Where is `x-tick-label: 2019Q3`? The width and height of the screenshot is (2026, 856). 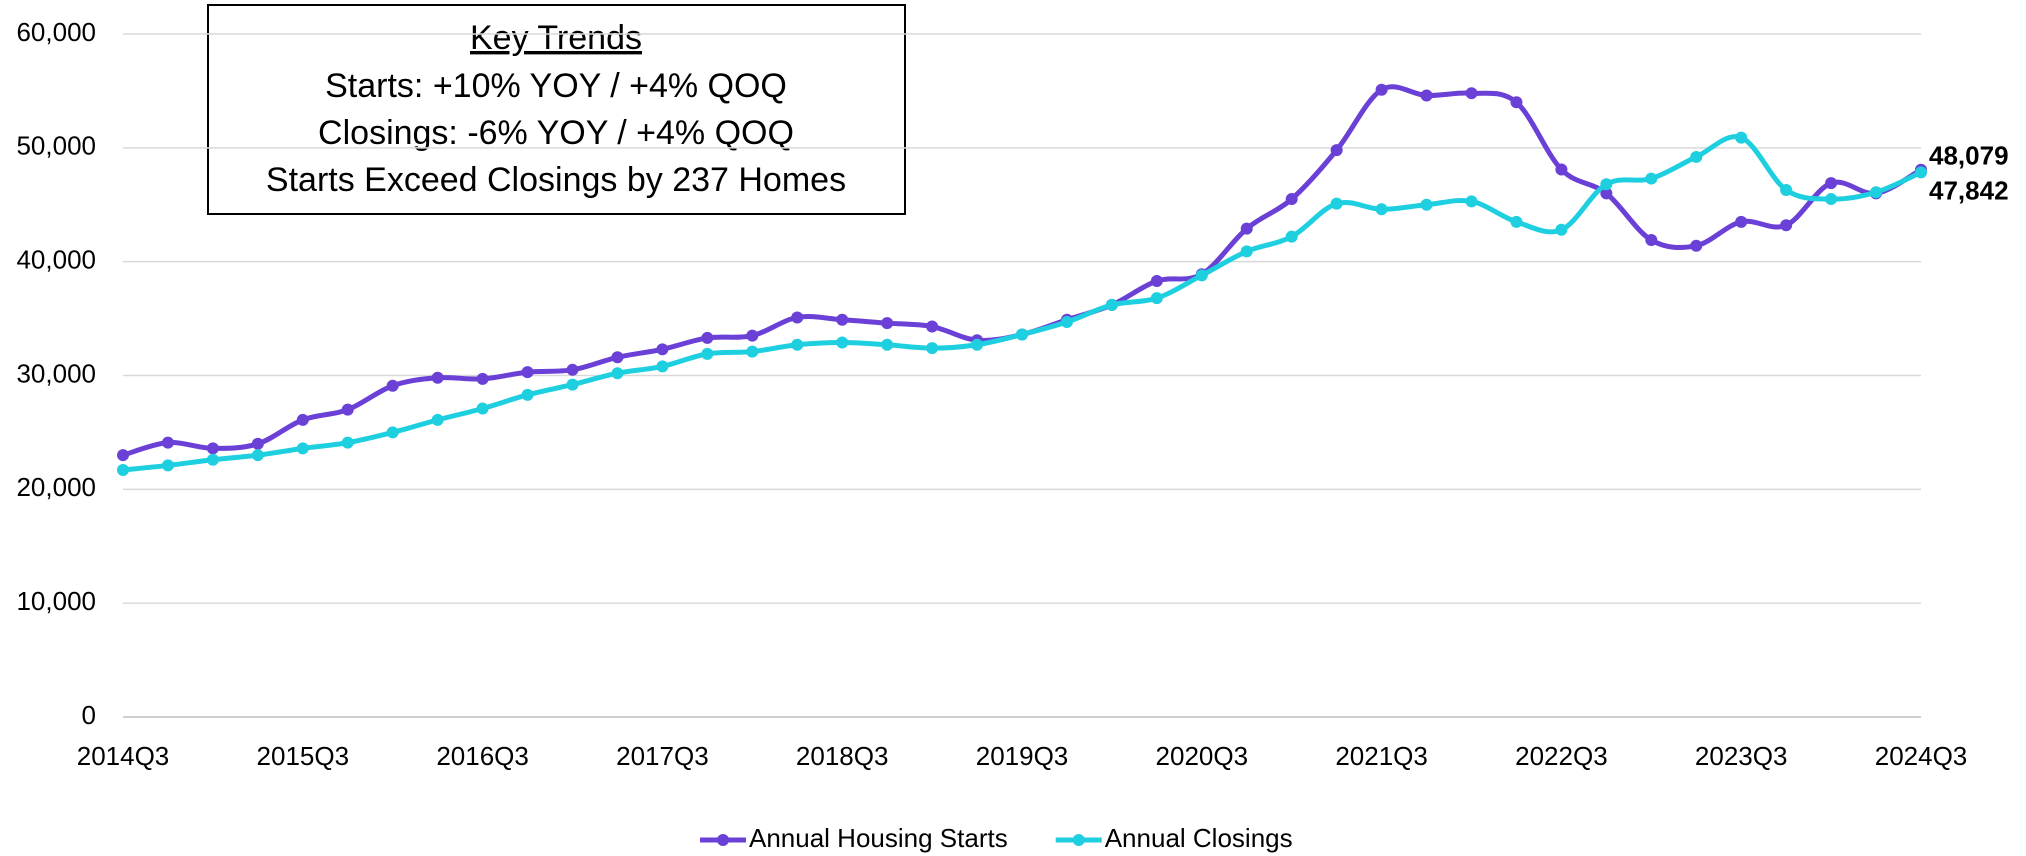
x-tick-label: 2019Q3 is located at coordinates (1022, 756).